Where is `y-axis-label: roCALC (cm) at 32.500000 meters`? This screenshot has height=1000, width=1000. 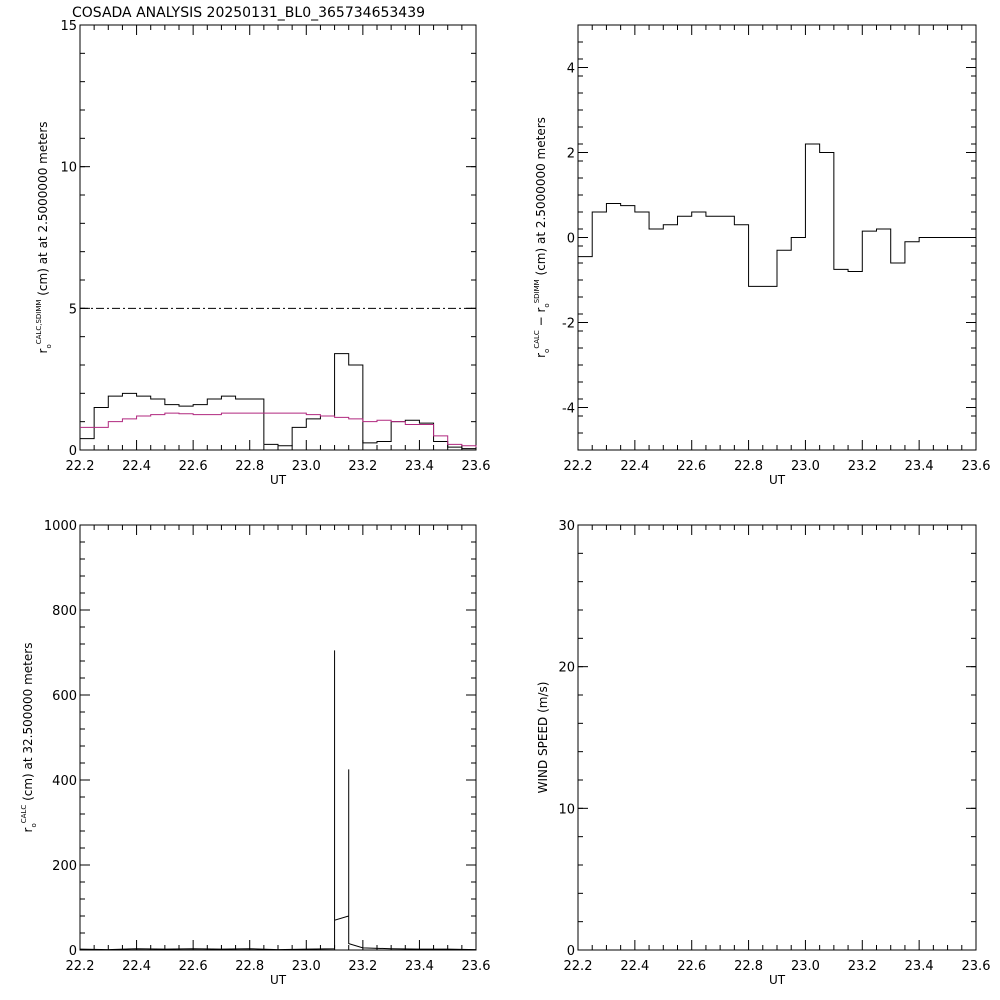
y-axis-label: roCALC (cm) at 32.500000 meters is located at coordinates (29, 738).